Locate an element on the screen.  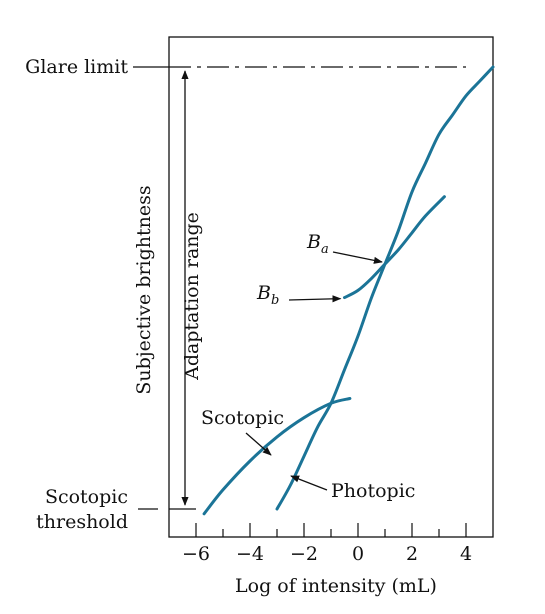
x-tick-label: −6 is located at coordinates (196, 554).